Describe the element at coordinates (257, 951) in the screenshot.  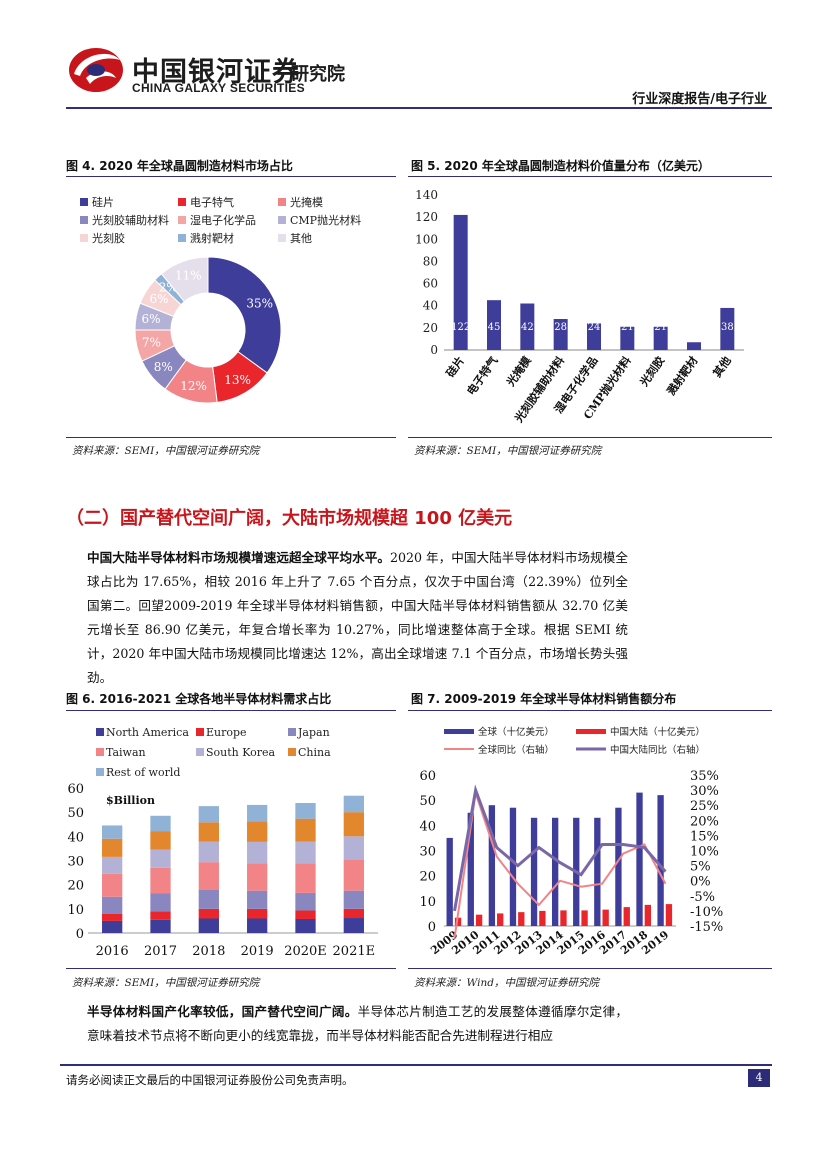
I see `x-tick-label: 2019` at that location.